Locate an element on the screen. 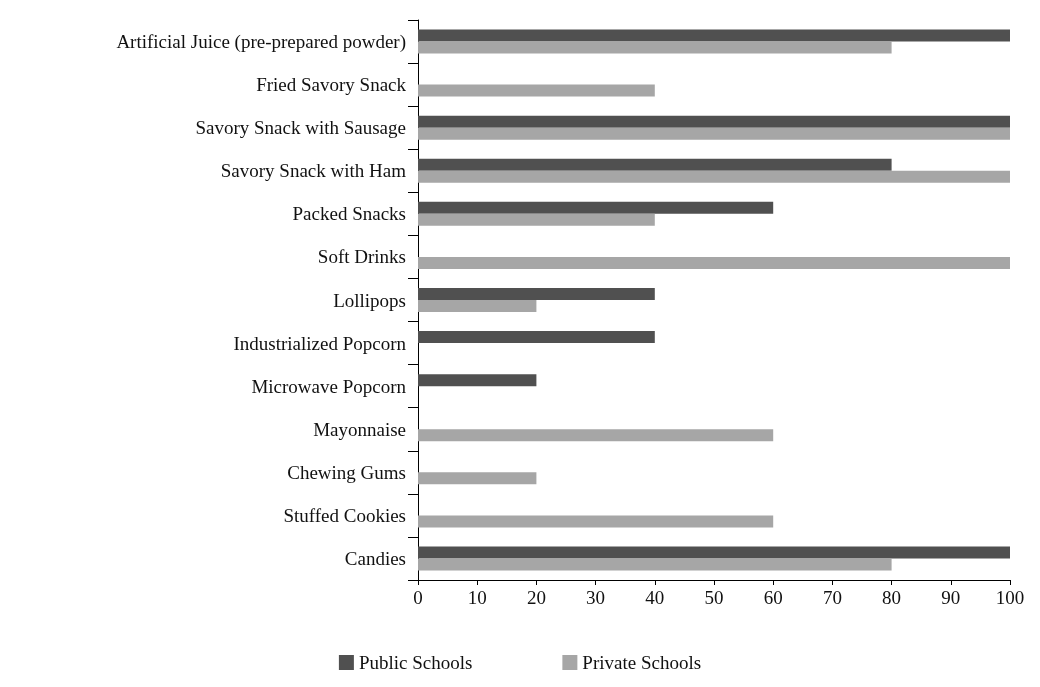 The image size is (1040, 687). x-tick-label: 30 is located at coordinates (596, 597).